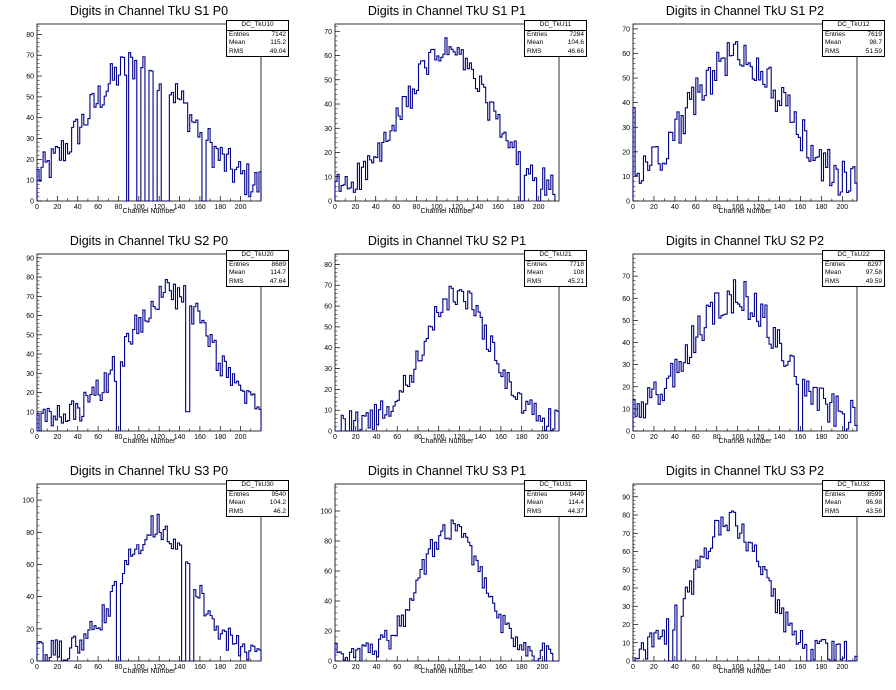 This screenshot has height=690, width=896. Describe the element at coordinates (576, 502) in the screenshot. I see `stats-mean-value: 114.4` at that location.